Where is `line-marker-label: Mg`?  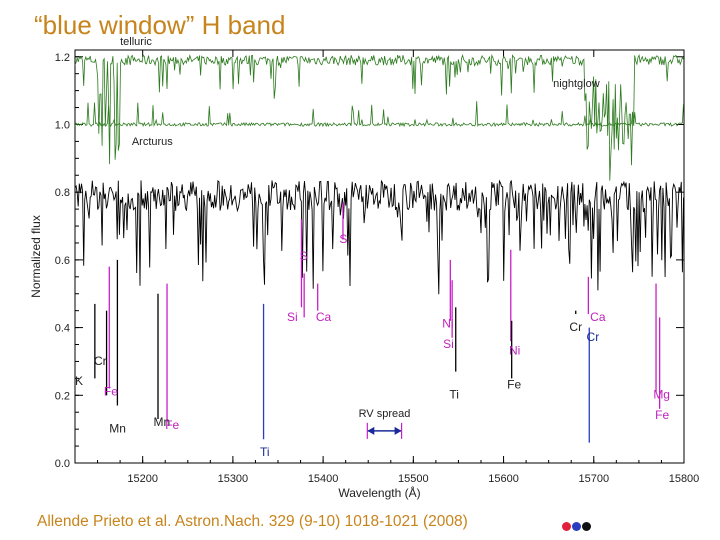
line-marker-label: Mg is located at coordinates (661, 395).